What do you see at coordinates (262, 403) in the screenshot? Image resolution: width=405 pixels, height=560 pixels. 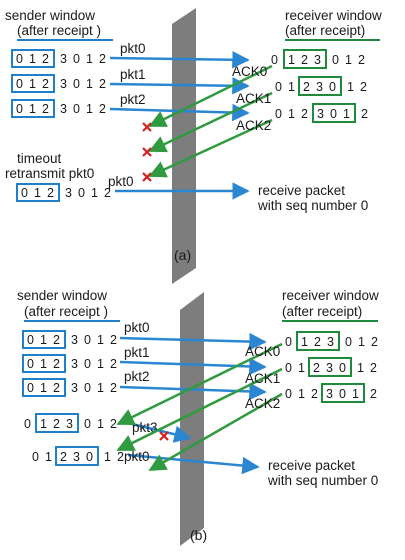 I see `ack-label: ACK2` at bounding box center [262, 403].